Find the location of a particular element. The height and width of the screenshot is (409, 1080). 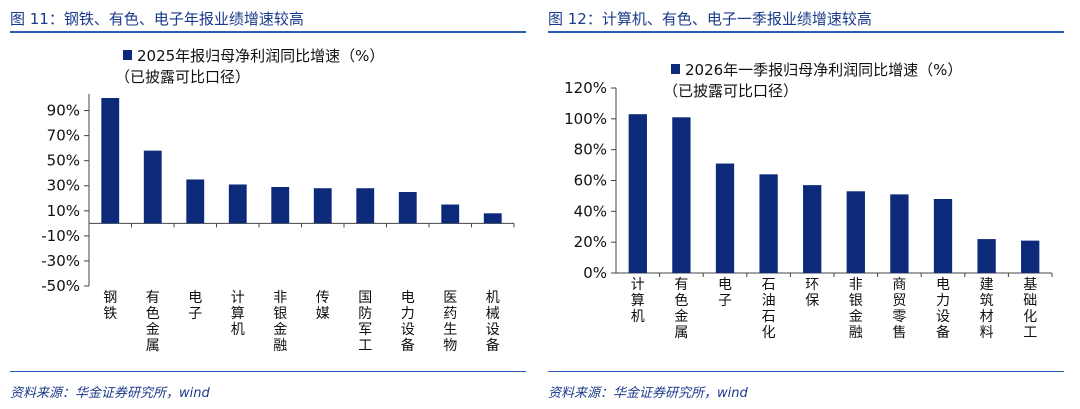

bar-医药生物 is located at coordinates (450, 214).